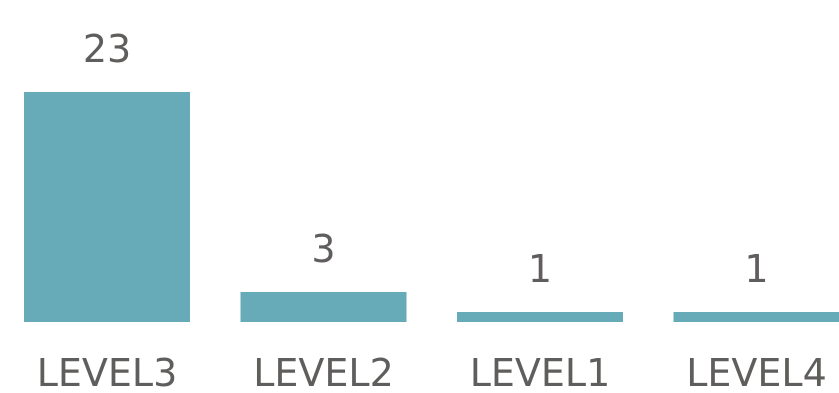  I want to click on category-label-level3: LEVEL3, so click(107, 372).